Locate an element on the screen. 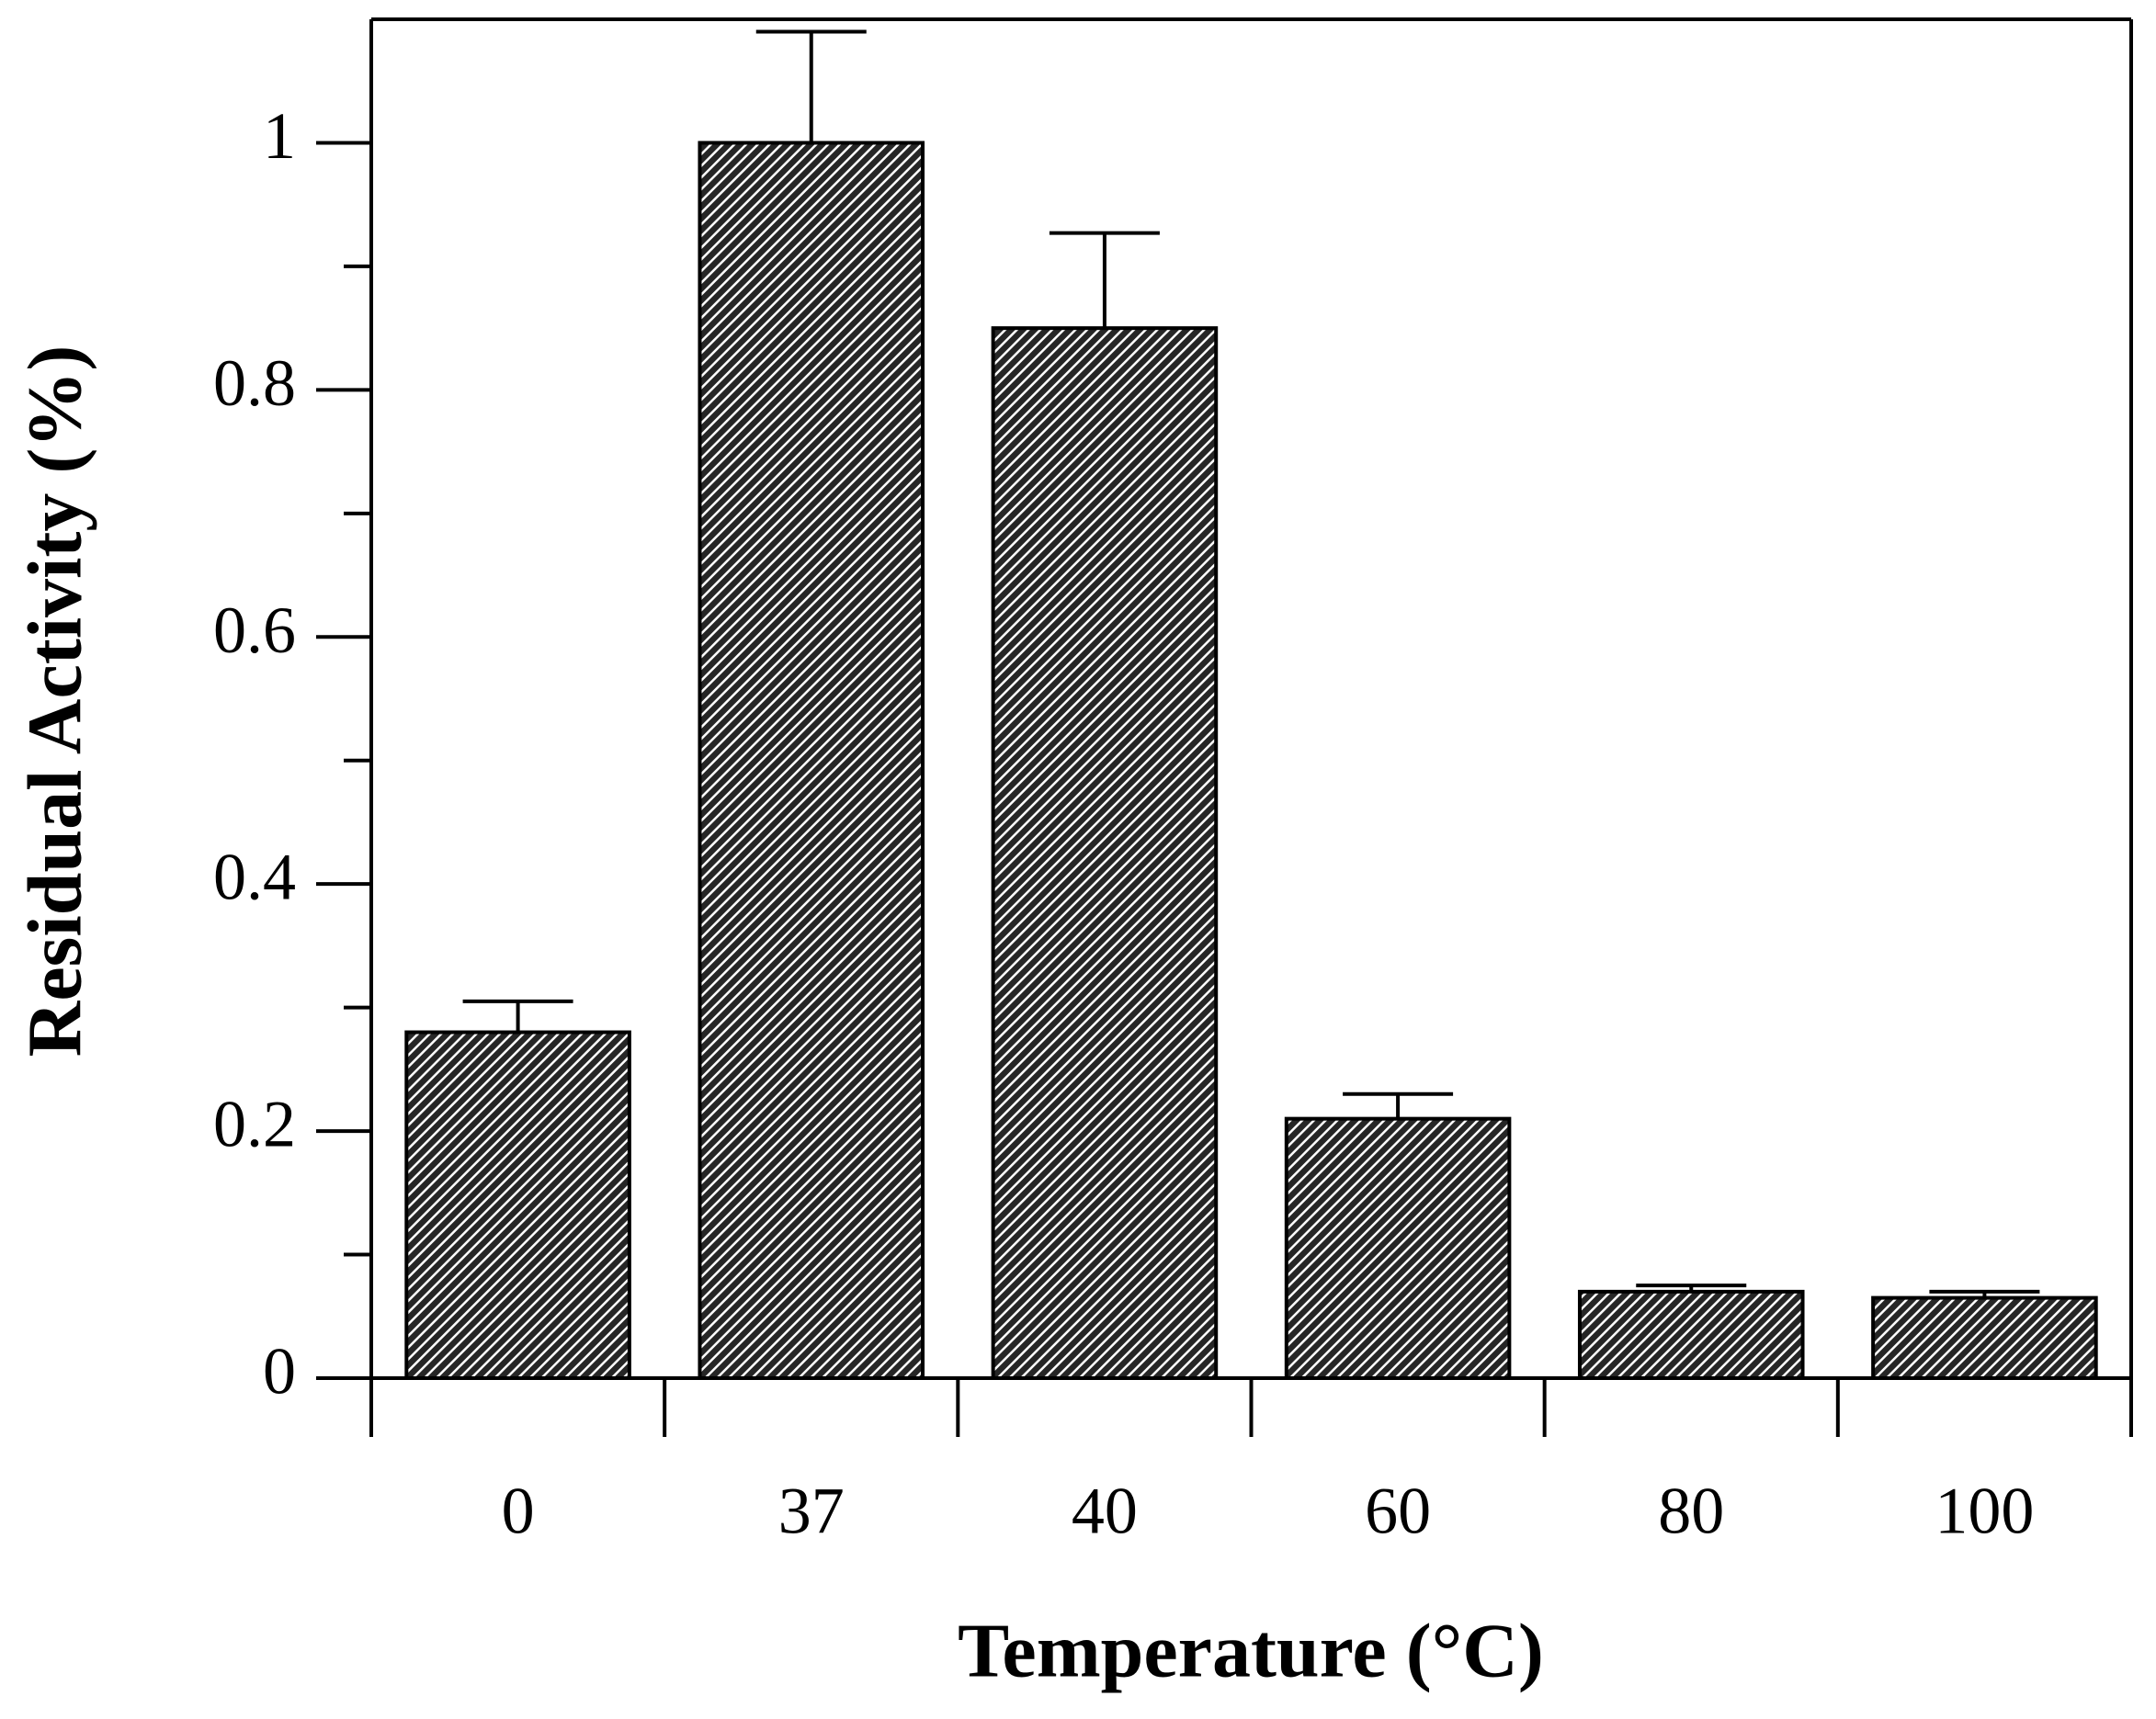  x-tick-label: 100 is located at coordinates (1984, 1512).